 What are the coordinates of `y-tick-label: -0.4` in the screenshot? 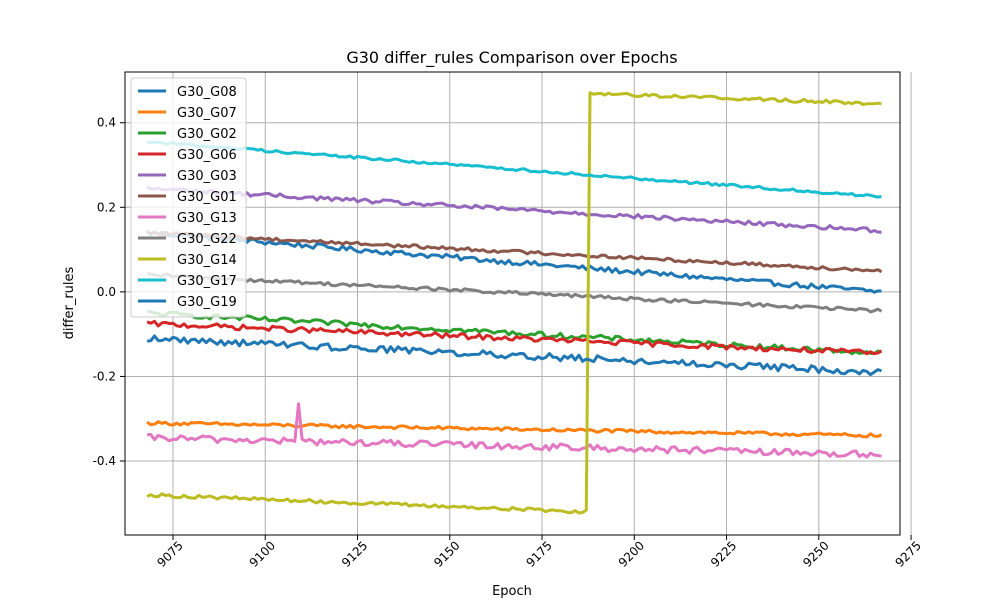 It's located at (104, 461).